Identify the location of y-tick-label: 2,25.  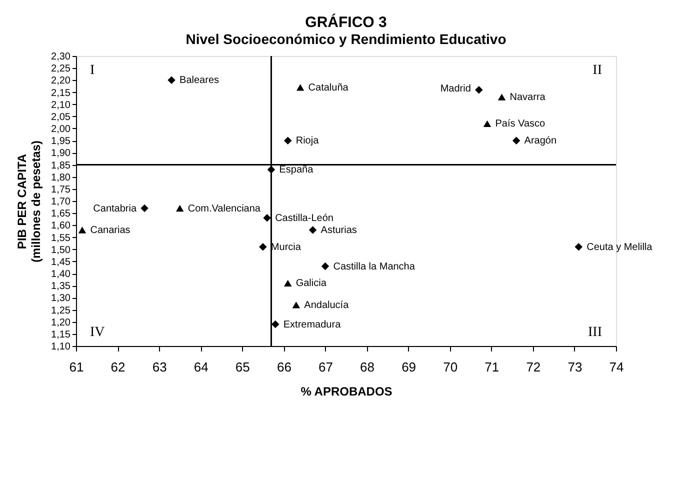
(61, 69).